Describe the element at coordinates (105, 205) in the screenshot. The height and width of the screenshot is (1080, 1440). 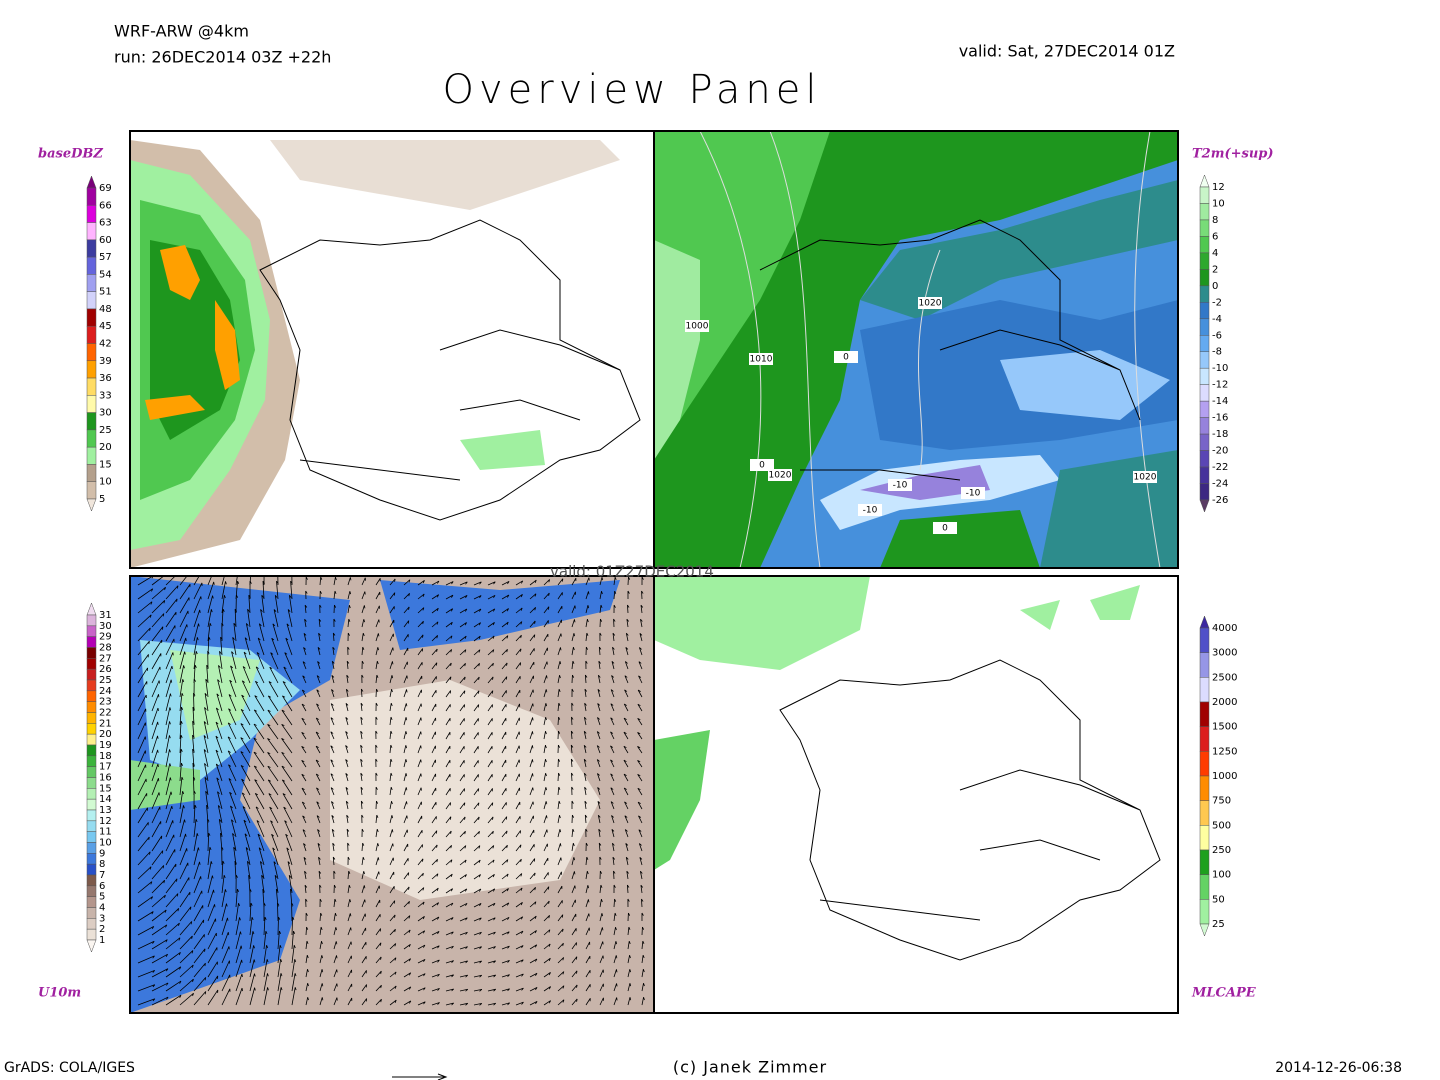
I see `colorbar-label: 66` at that location.